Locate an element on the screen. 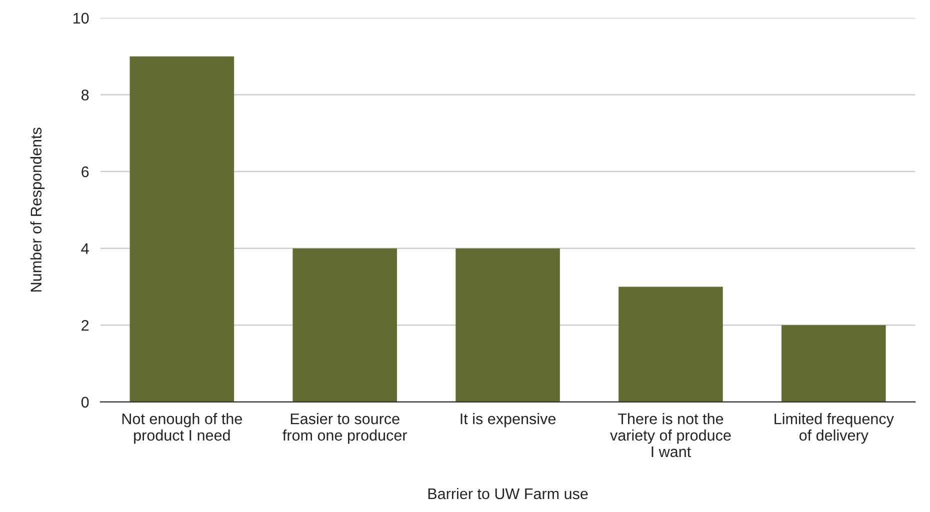 This screenshot has width=930, height=512. y-tick-label: 6 is located at coordinates (85, 172).